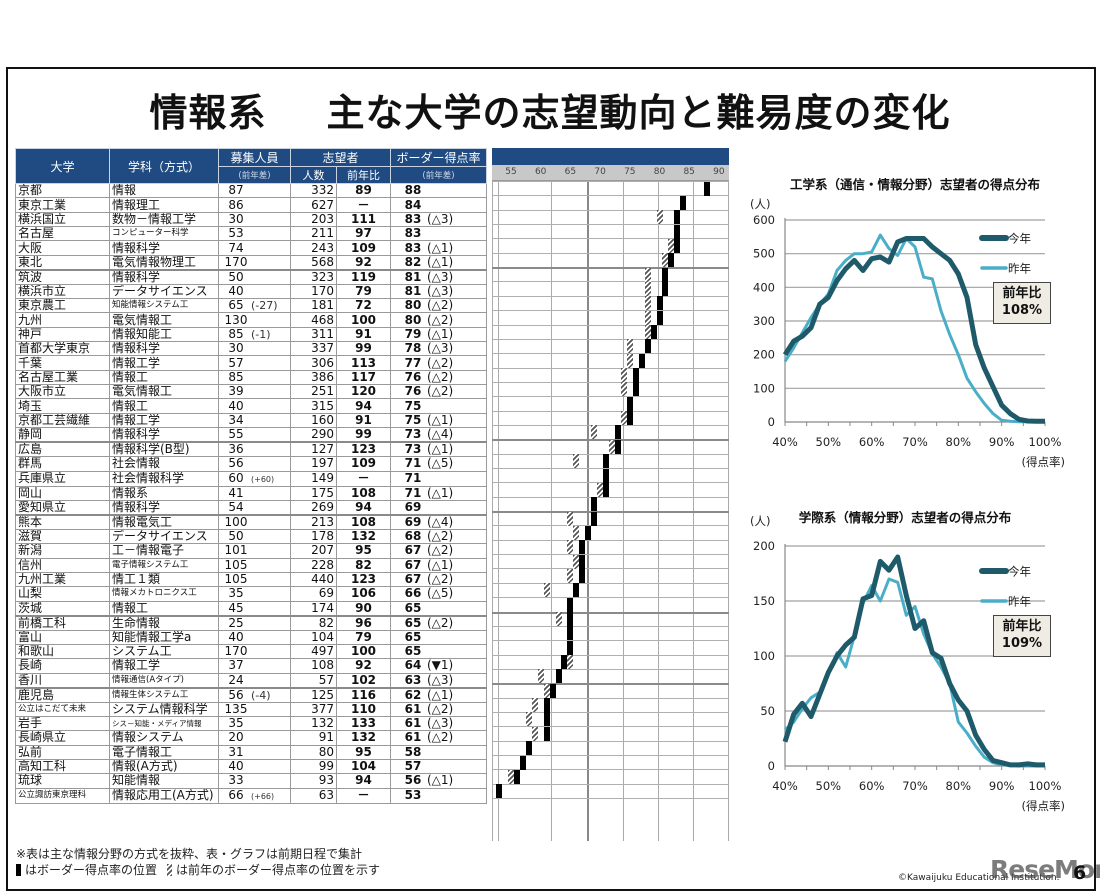 This screenshot has width=1100, height=895. Describe the element at coordinates (251, 392) in the screenshot. I see `table-row: 大阪市立 電気情報工 39 251 120 76 (△2)` at that location.